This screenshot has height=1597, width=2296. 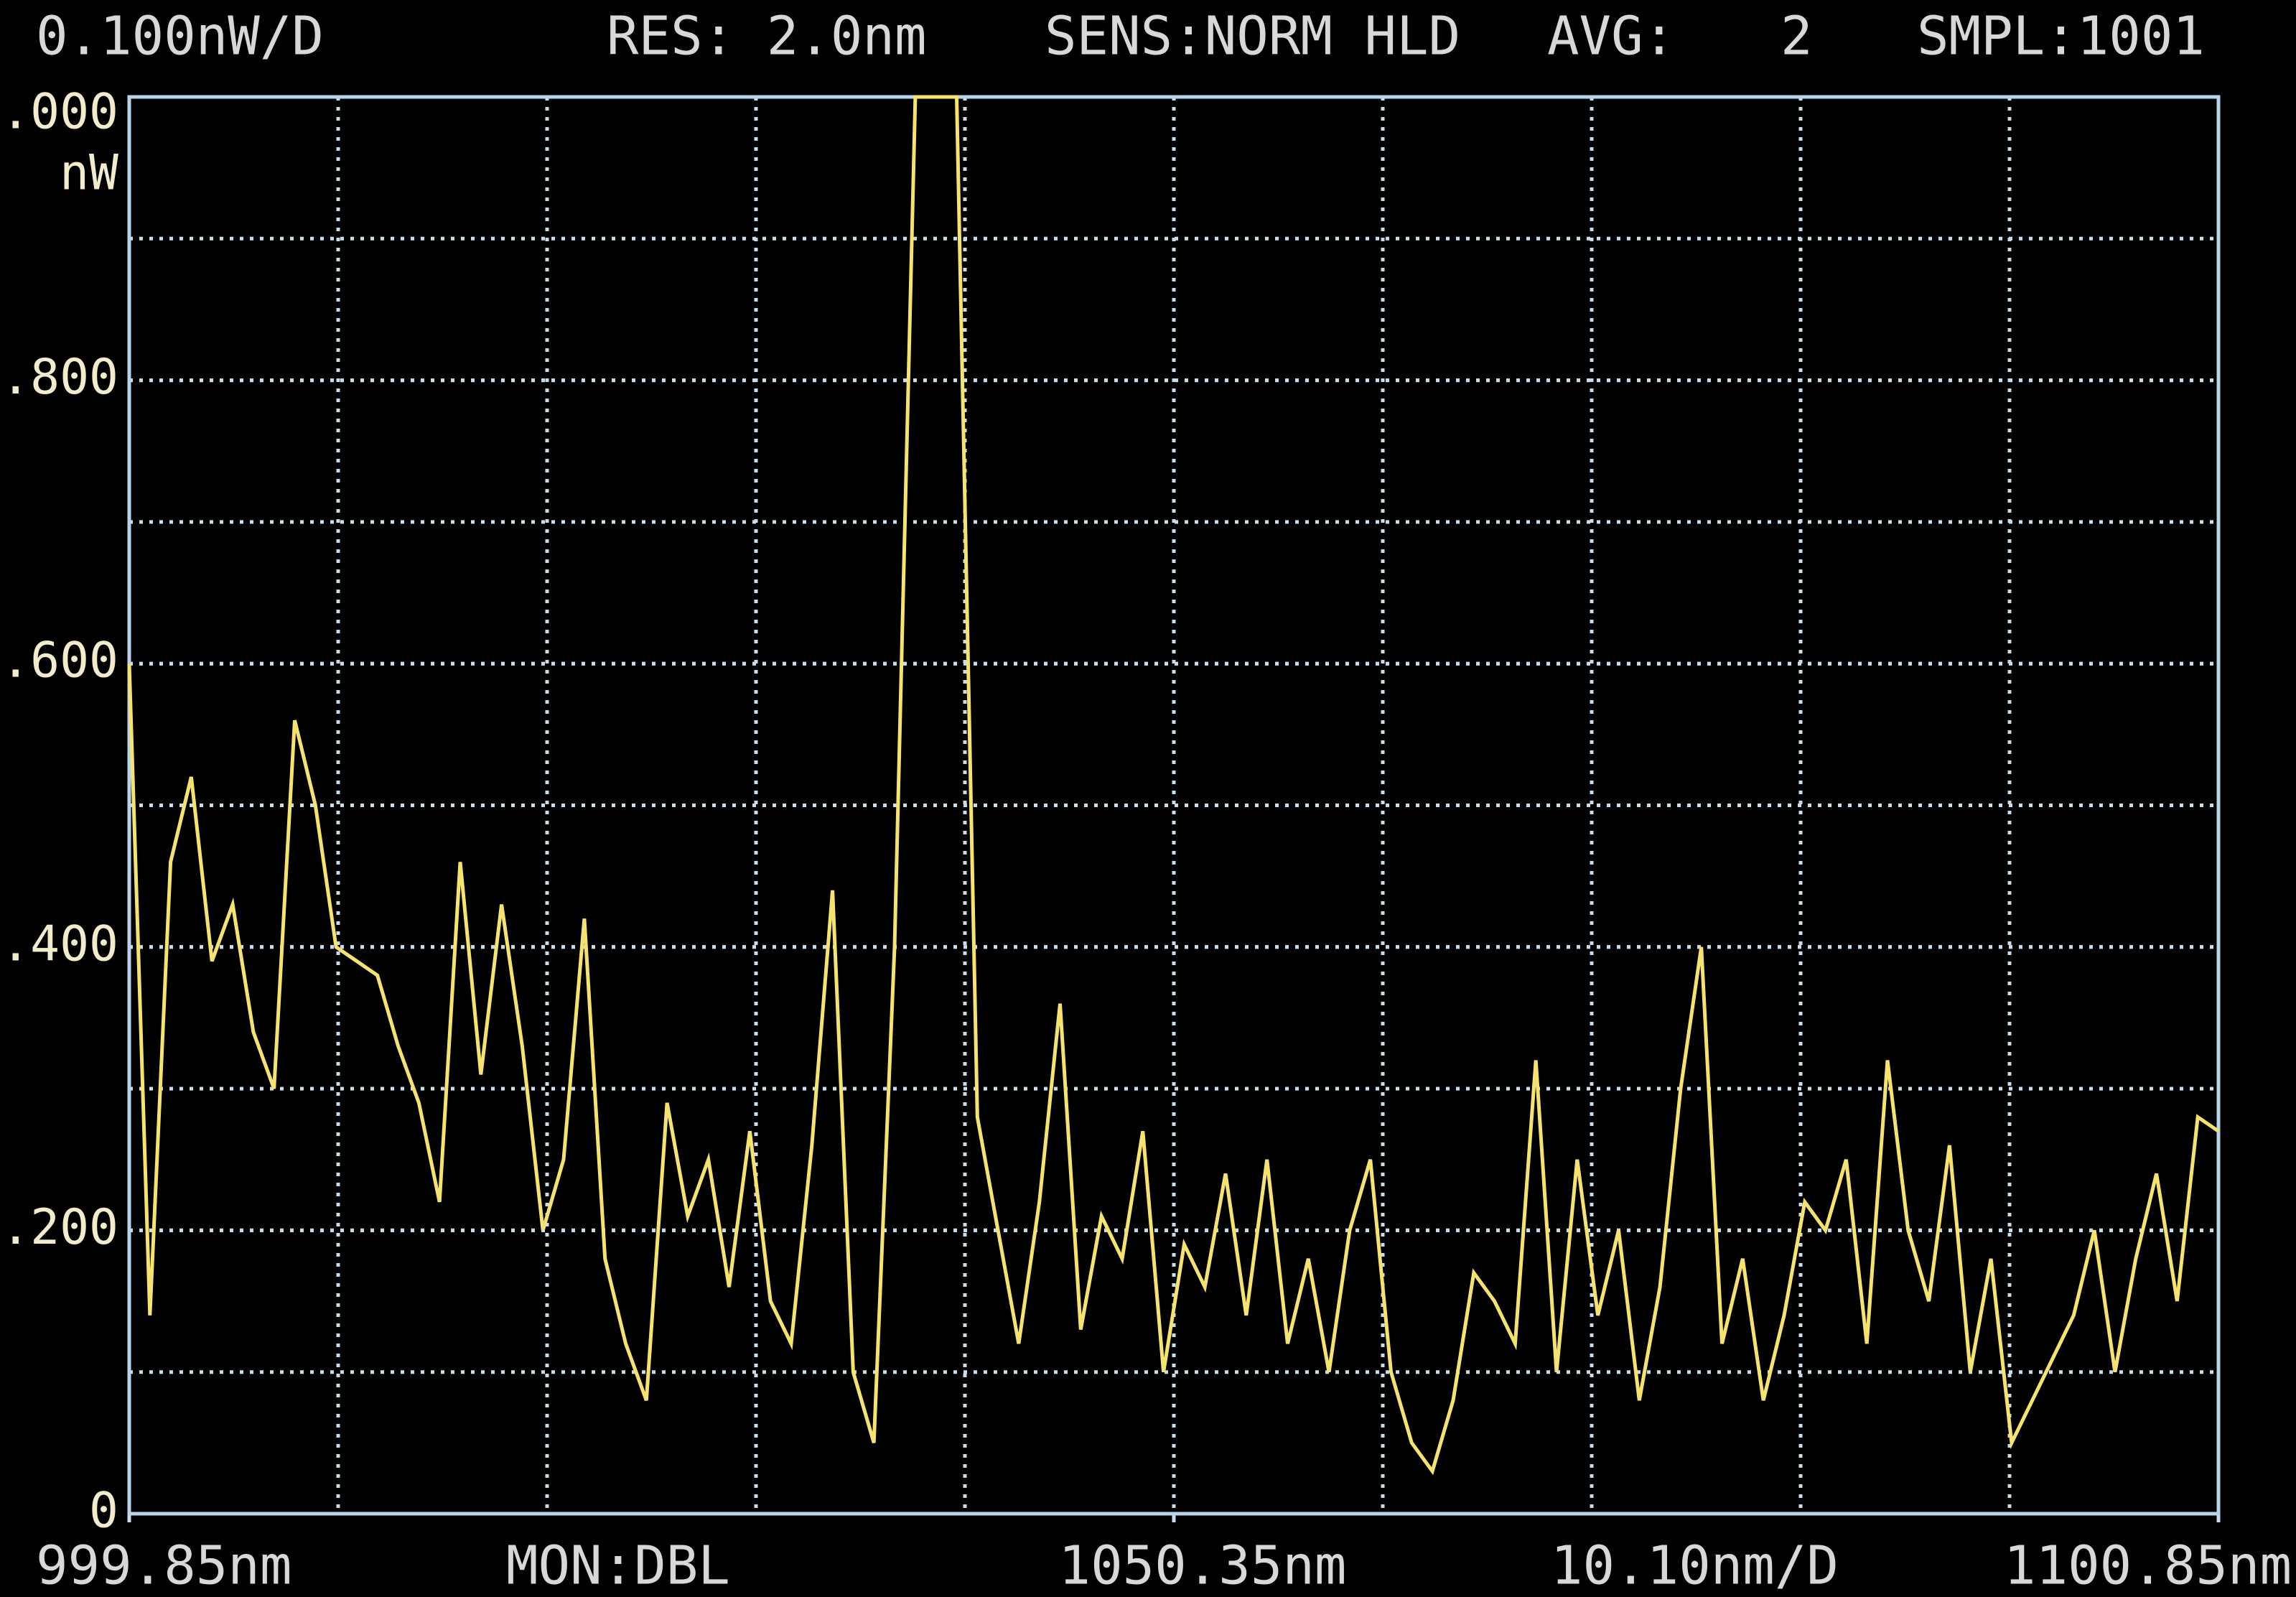 What do you see at coordinates (1252, 36) in the screenshot?
I see `sensitivity: SENS:NORM HLD` at bounding box center [1252, 36].